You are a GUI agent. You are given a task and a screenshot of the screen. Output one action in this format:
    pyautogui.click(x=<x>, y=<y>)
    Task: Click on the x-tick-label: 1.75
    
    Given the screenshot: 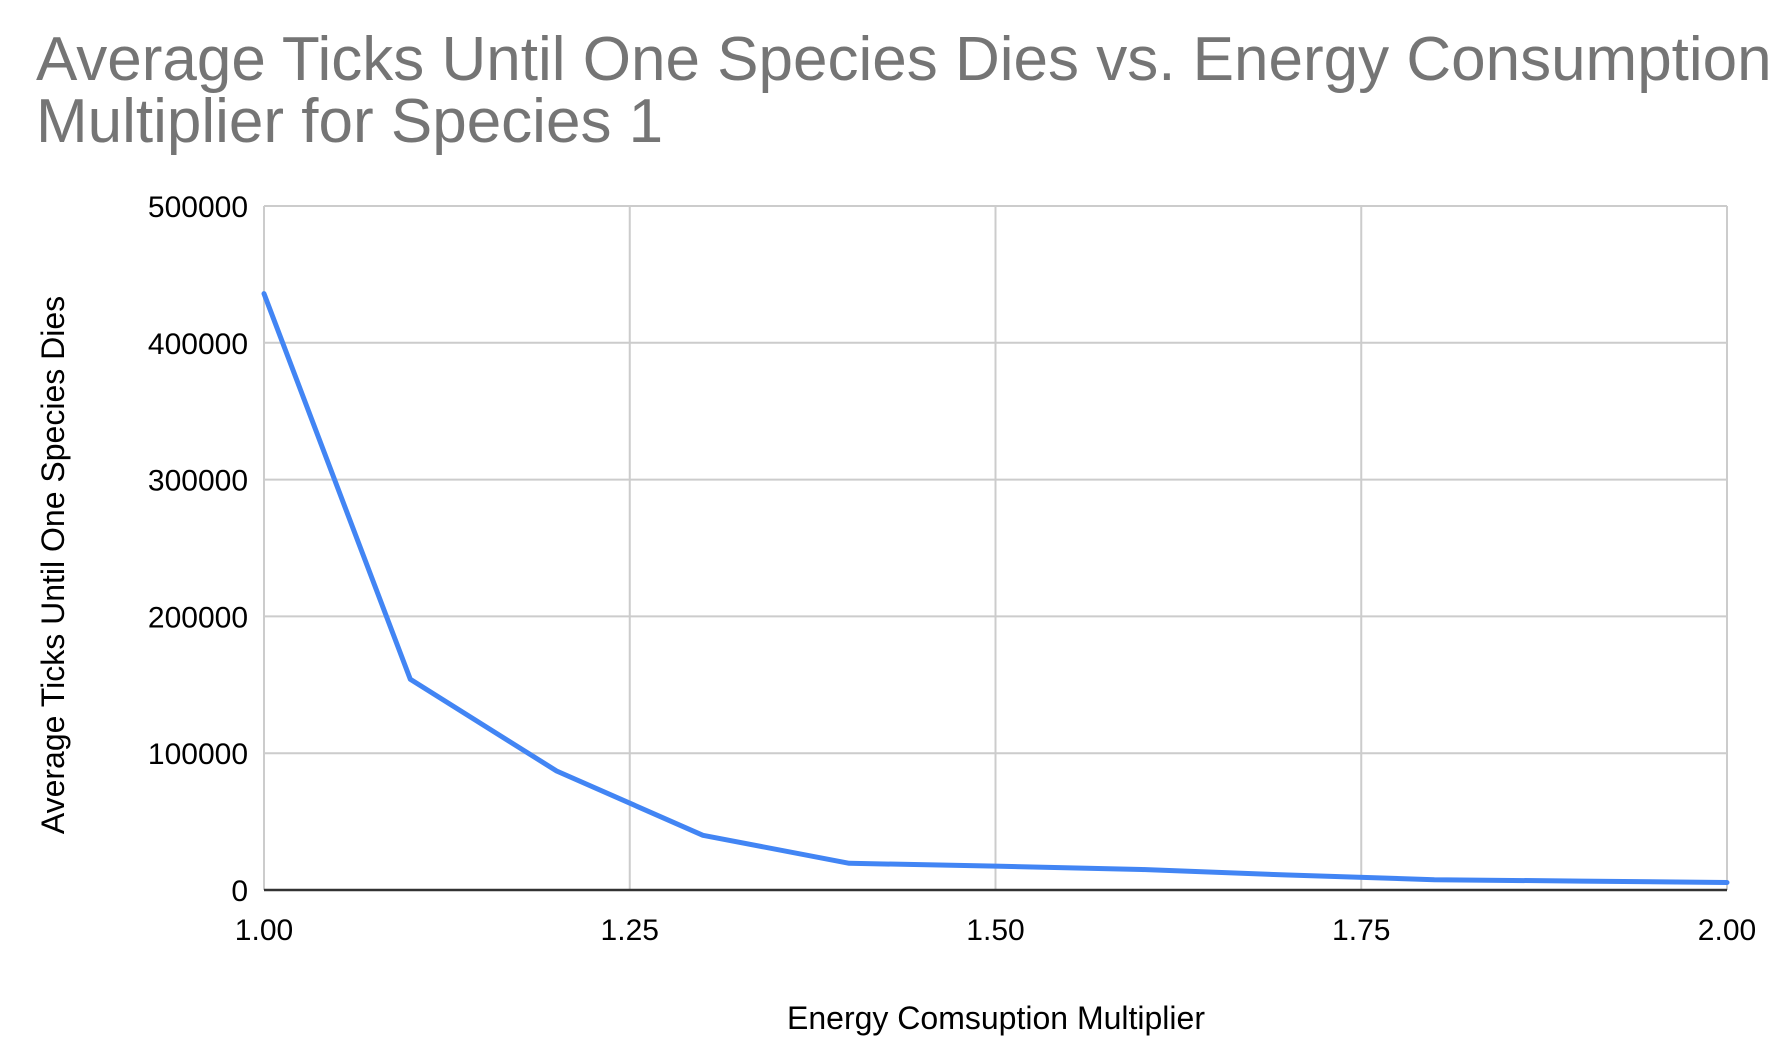 What is the action you would take?
    pyautogui.click(x=1361, y=930)
    